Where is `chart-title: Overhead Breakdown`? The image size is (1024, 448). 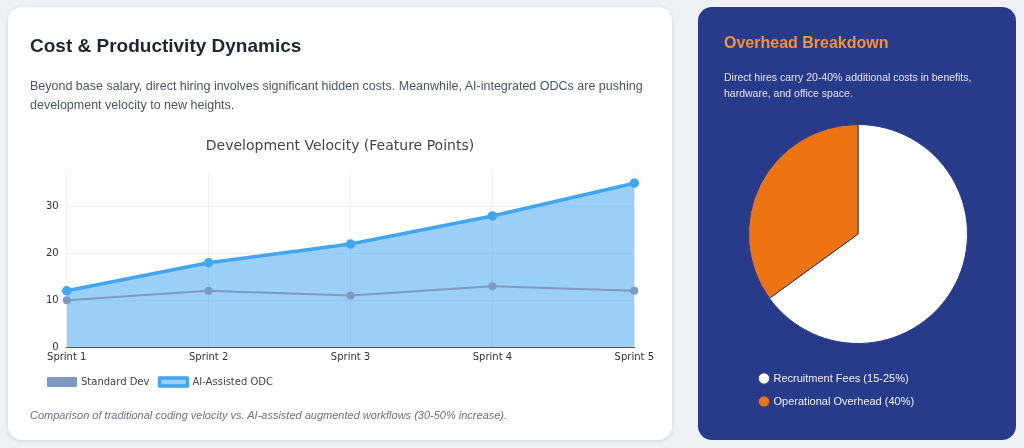 chart-title: Overhead Breakdown is located at coordinates (806, 43).